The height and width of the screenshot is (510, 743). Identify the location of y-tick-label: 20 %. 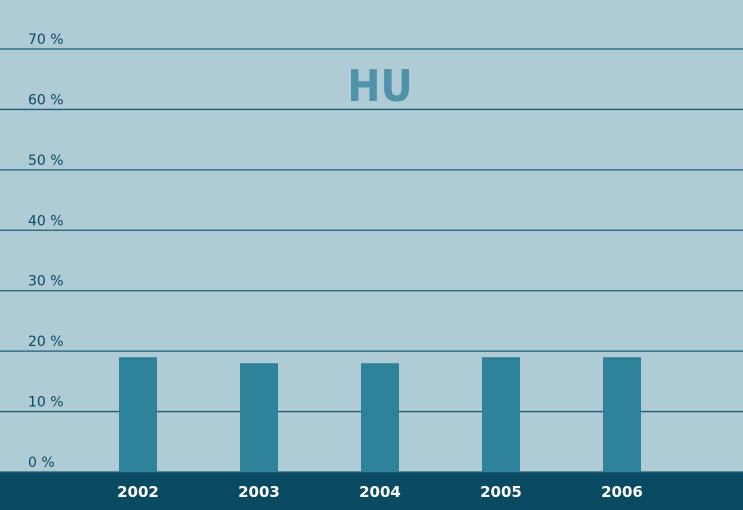
(46, 342).